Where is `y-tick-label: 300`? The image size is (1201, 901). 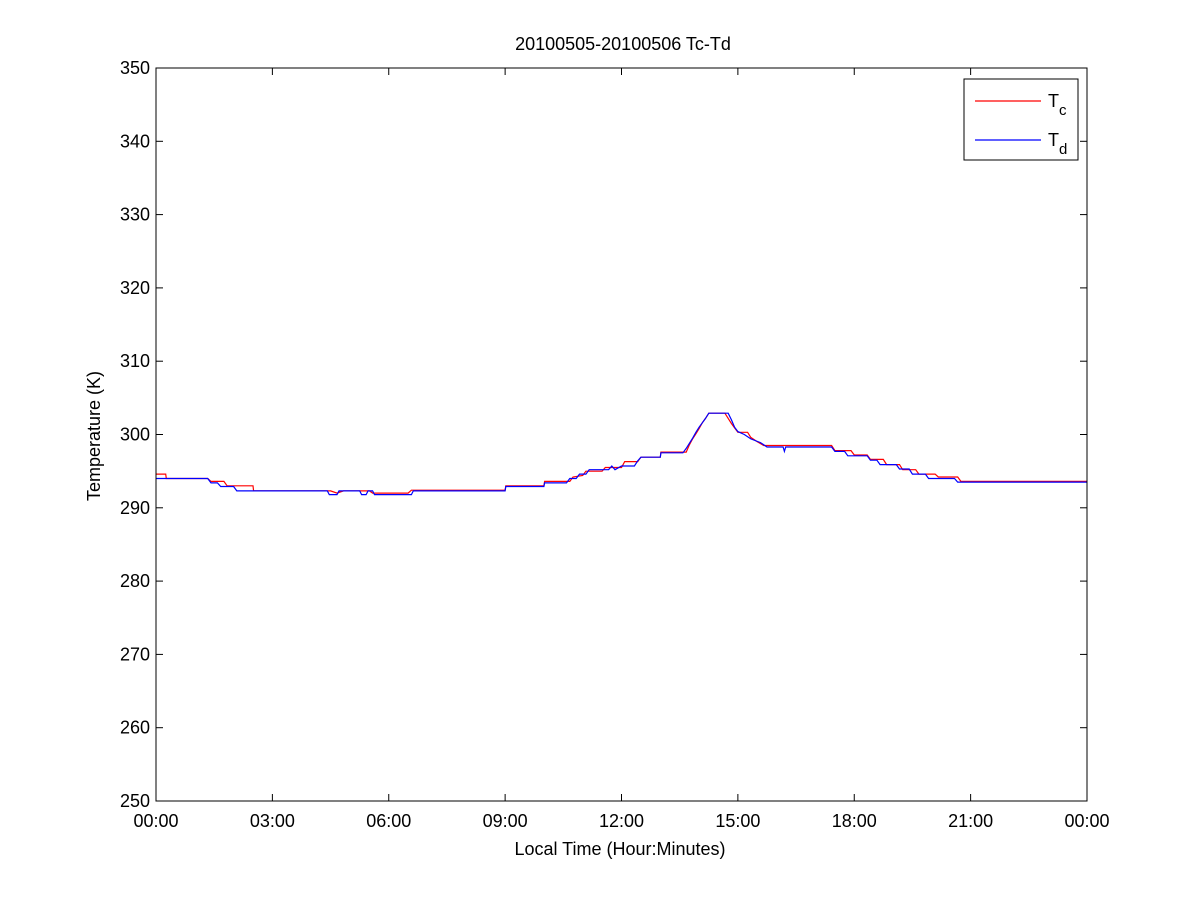
y-tick-label: 300 is located at coordinates (135, 435).